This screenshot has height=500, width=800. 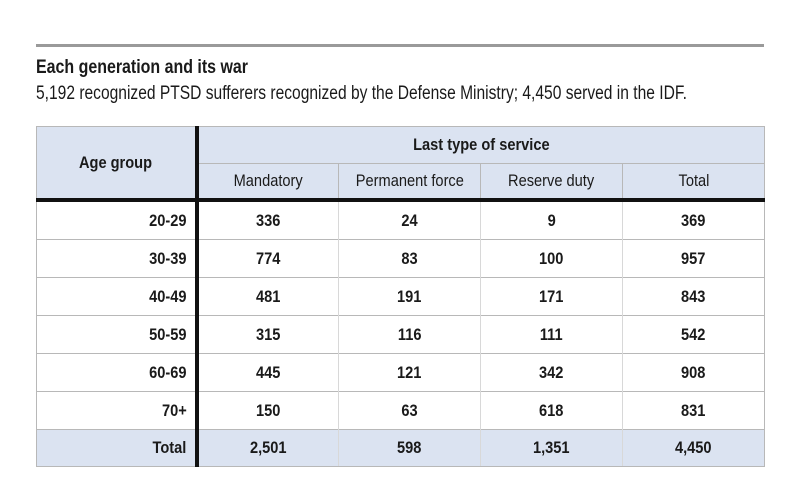 What do you see at coordinates (117, 219) in the screenshot?
I see `row-label-cell: 20-29` at bounding box center [117, 219].